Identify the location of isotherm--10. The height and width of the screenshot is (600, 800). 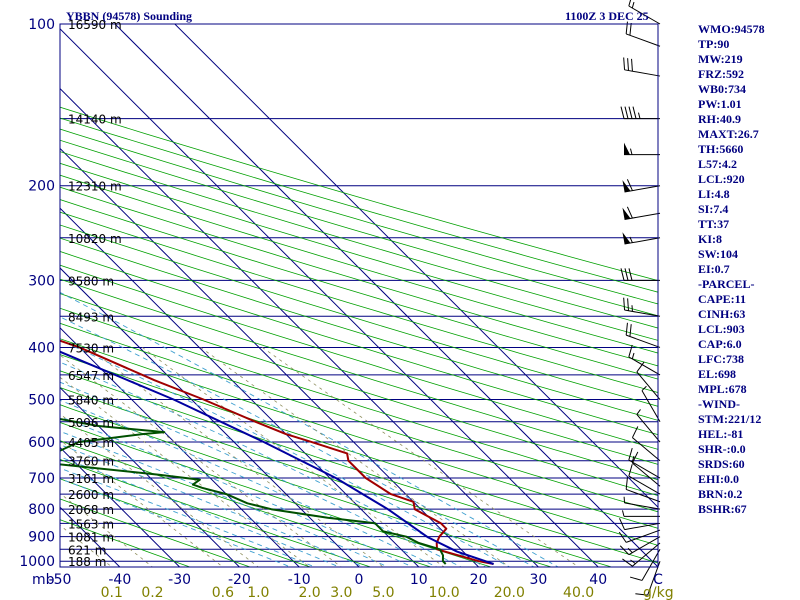
(180, 447).